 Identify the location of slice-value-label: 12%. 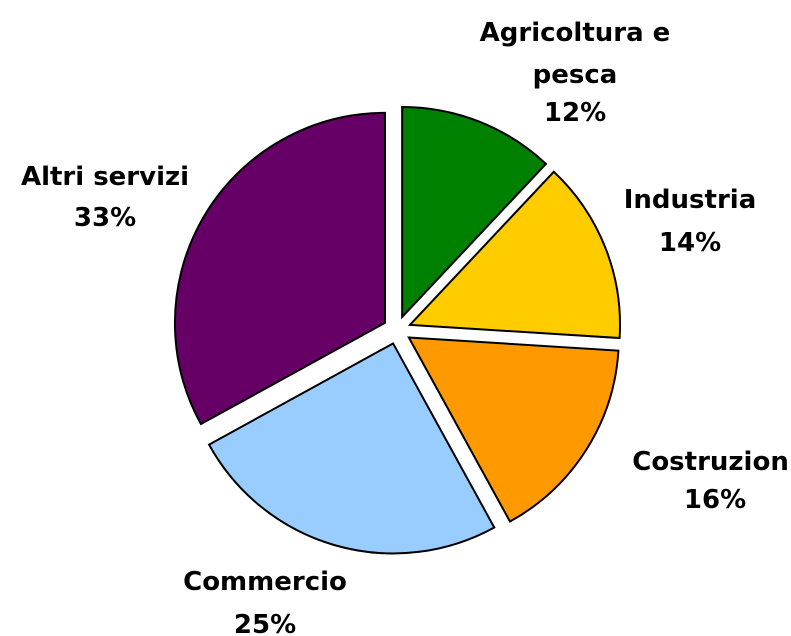
(575, 113).